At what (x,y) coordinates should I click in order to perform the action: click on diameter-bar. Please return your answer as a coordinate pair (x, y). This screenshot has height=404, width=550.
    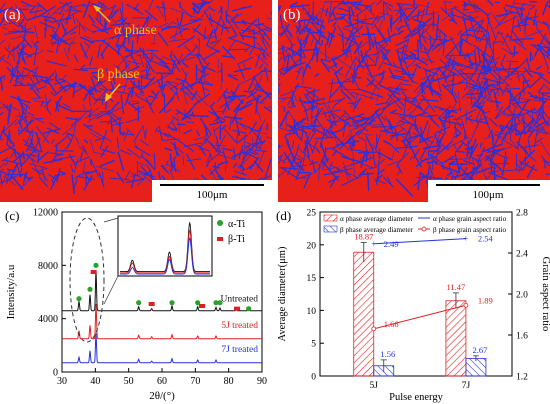
    Looking at the image, I should click on (456, 338).